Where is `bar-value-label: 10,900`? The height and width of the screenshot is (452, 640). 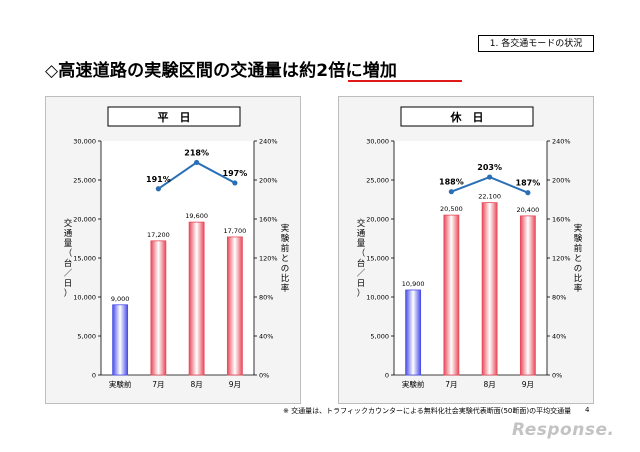
bar-value-label: 10,900 is located at coordinates (413, 284).